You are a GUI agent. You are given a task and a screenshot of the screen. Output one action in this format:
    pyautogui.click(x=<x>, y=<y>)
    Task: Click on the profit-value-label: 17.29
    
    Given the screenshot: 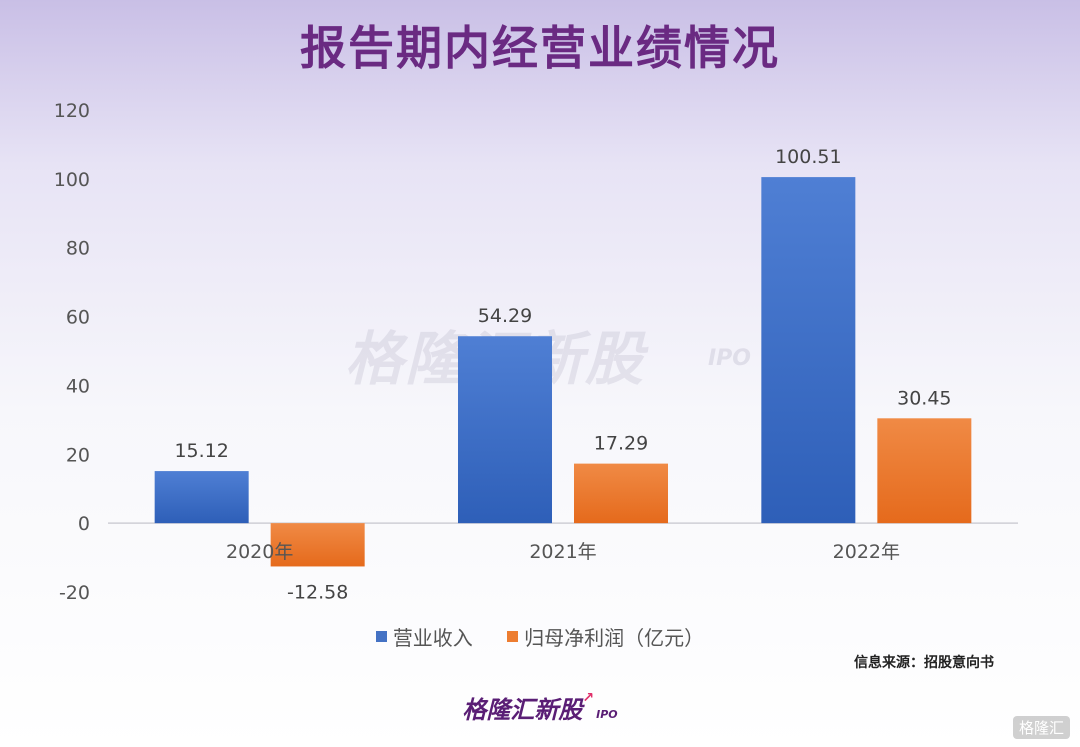 What is the action you would take?
    pyautogui.click(x=621, y=444)
    